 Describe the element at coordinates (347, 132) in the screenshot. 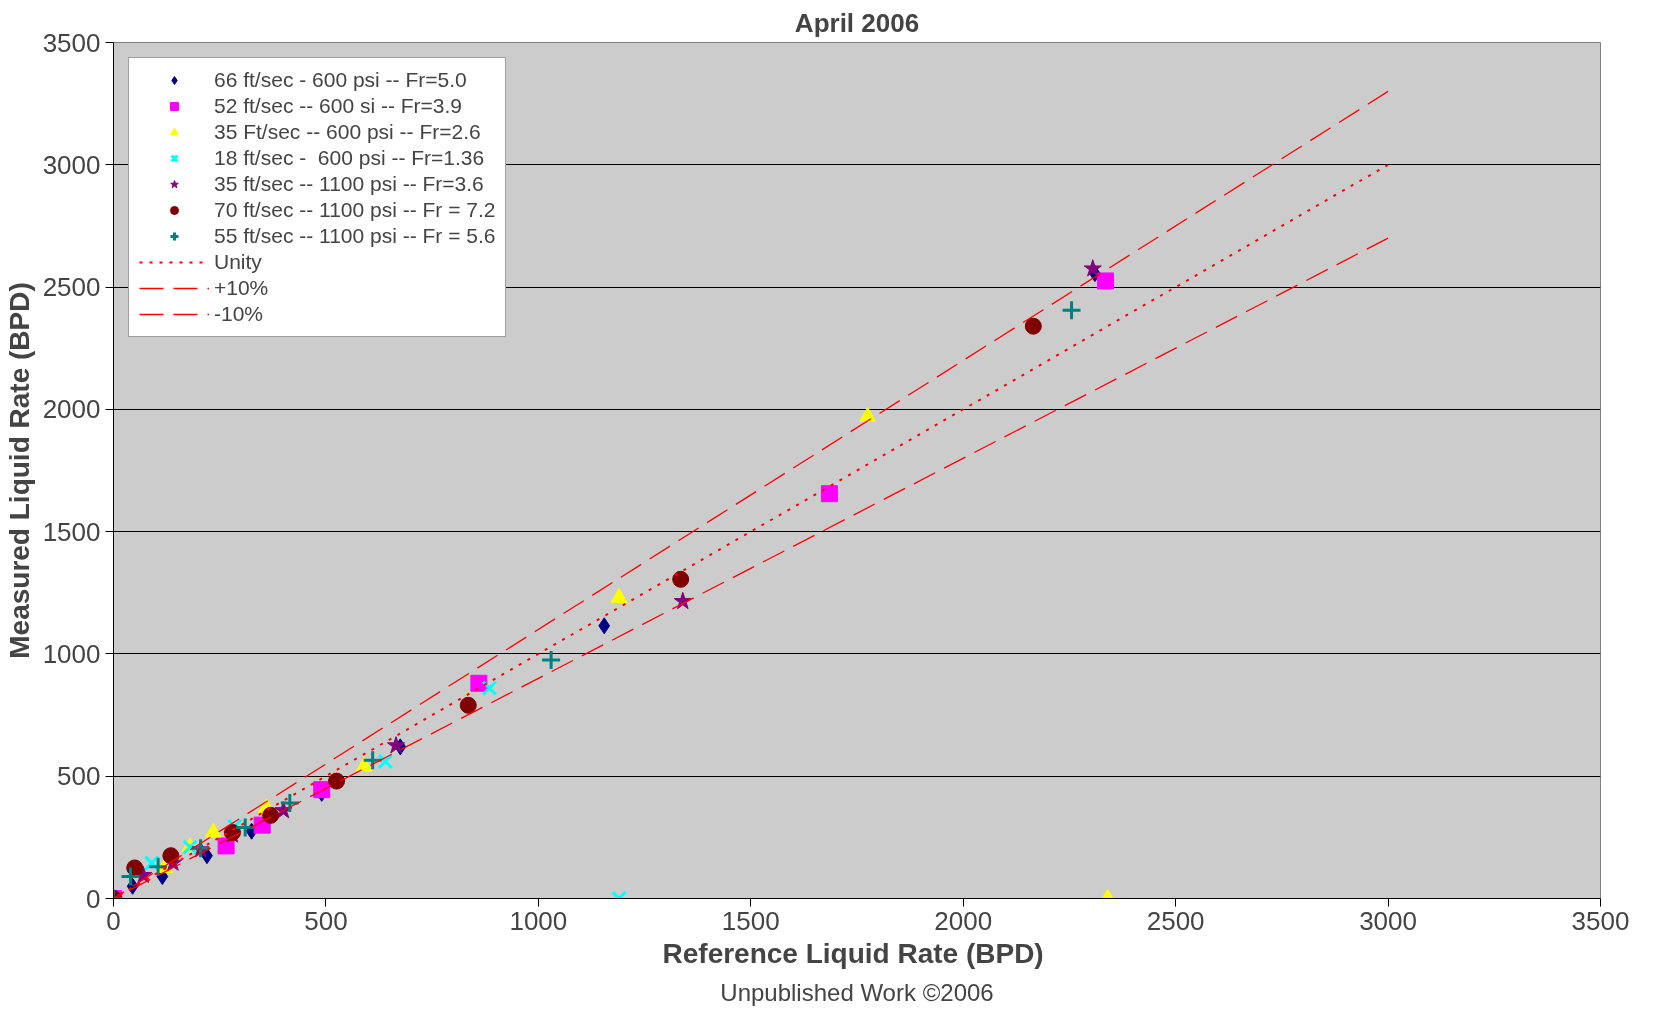

I see `legend-label: 35 Ft/sec -- 600 psi -- Fr=2.6` at that location.